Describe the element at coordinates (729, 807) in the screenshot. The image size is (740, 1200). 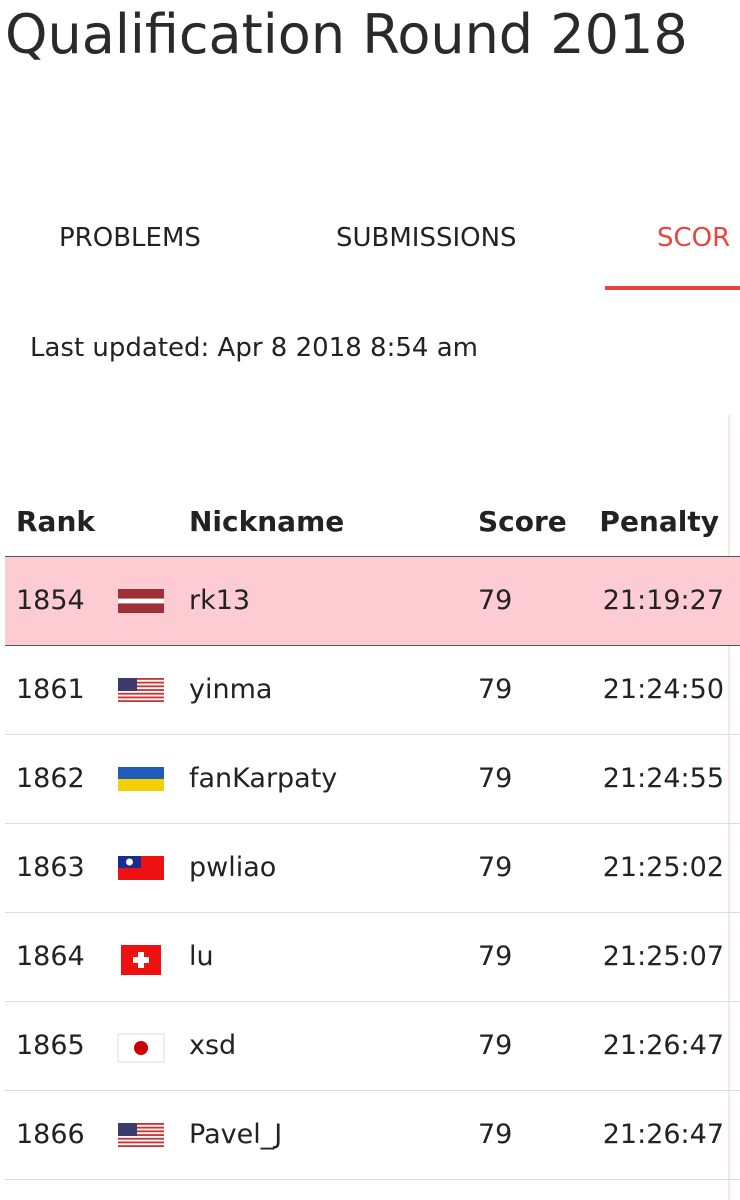
I see `scroll-edge` at that location.